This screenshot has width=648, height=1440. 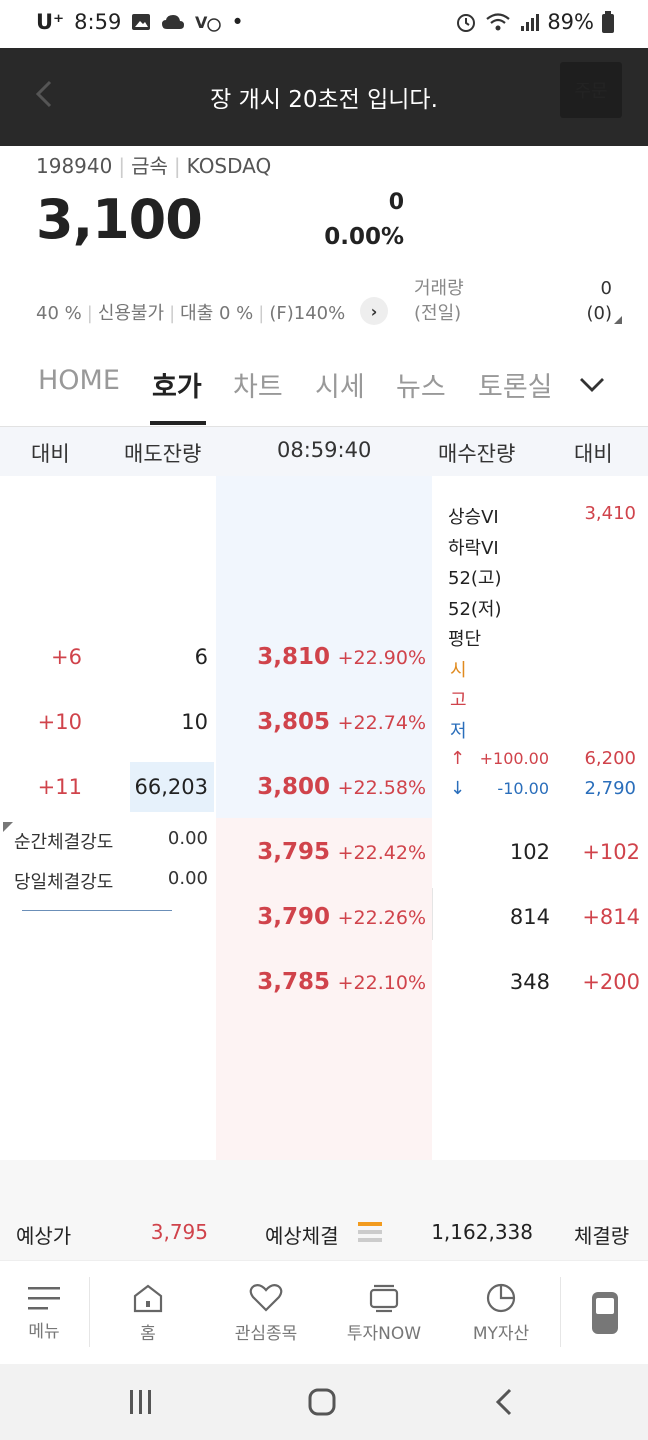 What do you see at coordinates (266, 1297) in the screenshot?
I see `heart-icon` at bounding box center [266, 1297].